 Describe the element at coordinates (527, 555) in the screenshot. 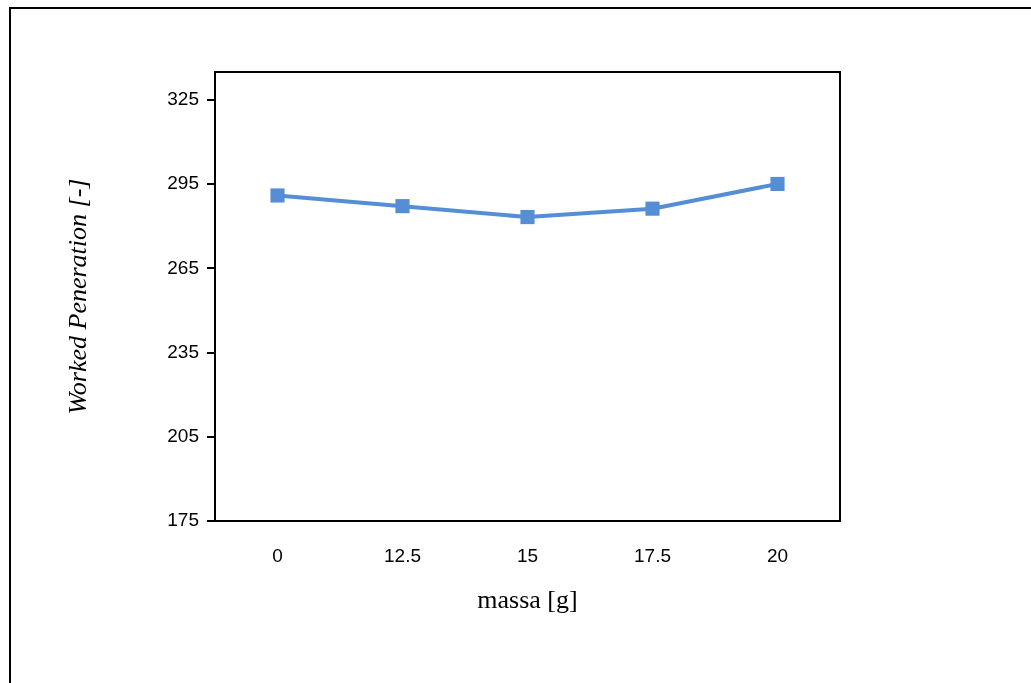

I see `x-tick-label: 15` at that location.